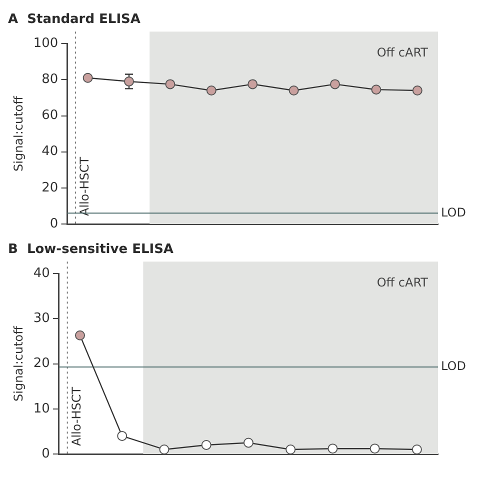 This screenshot has width=480, height=480. Describe the element at coordinates (41, 318) in the screenshot. I see `y-tick-label: 30` at that location.